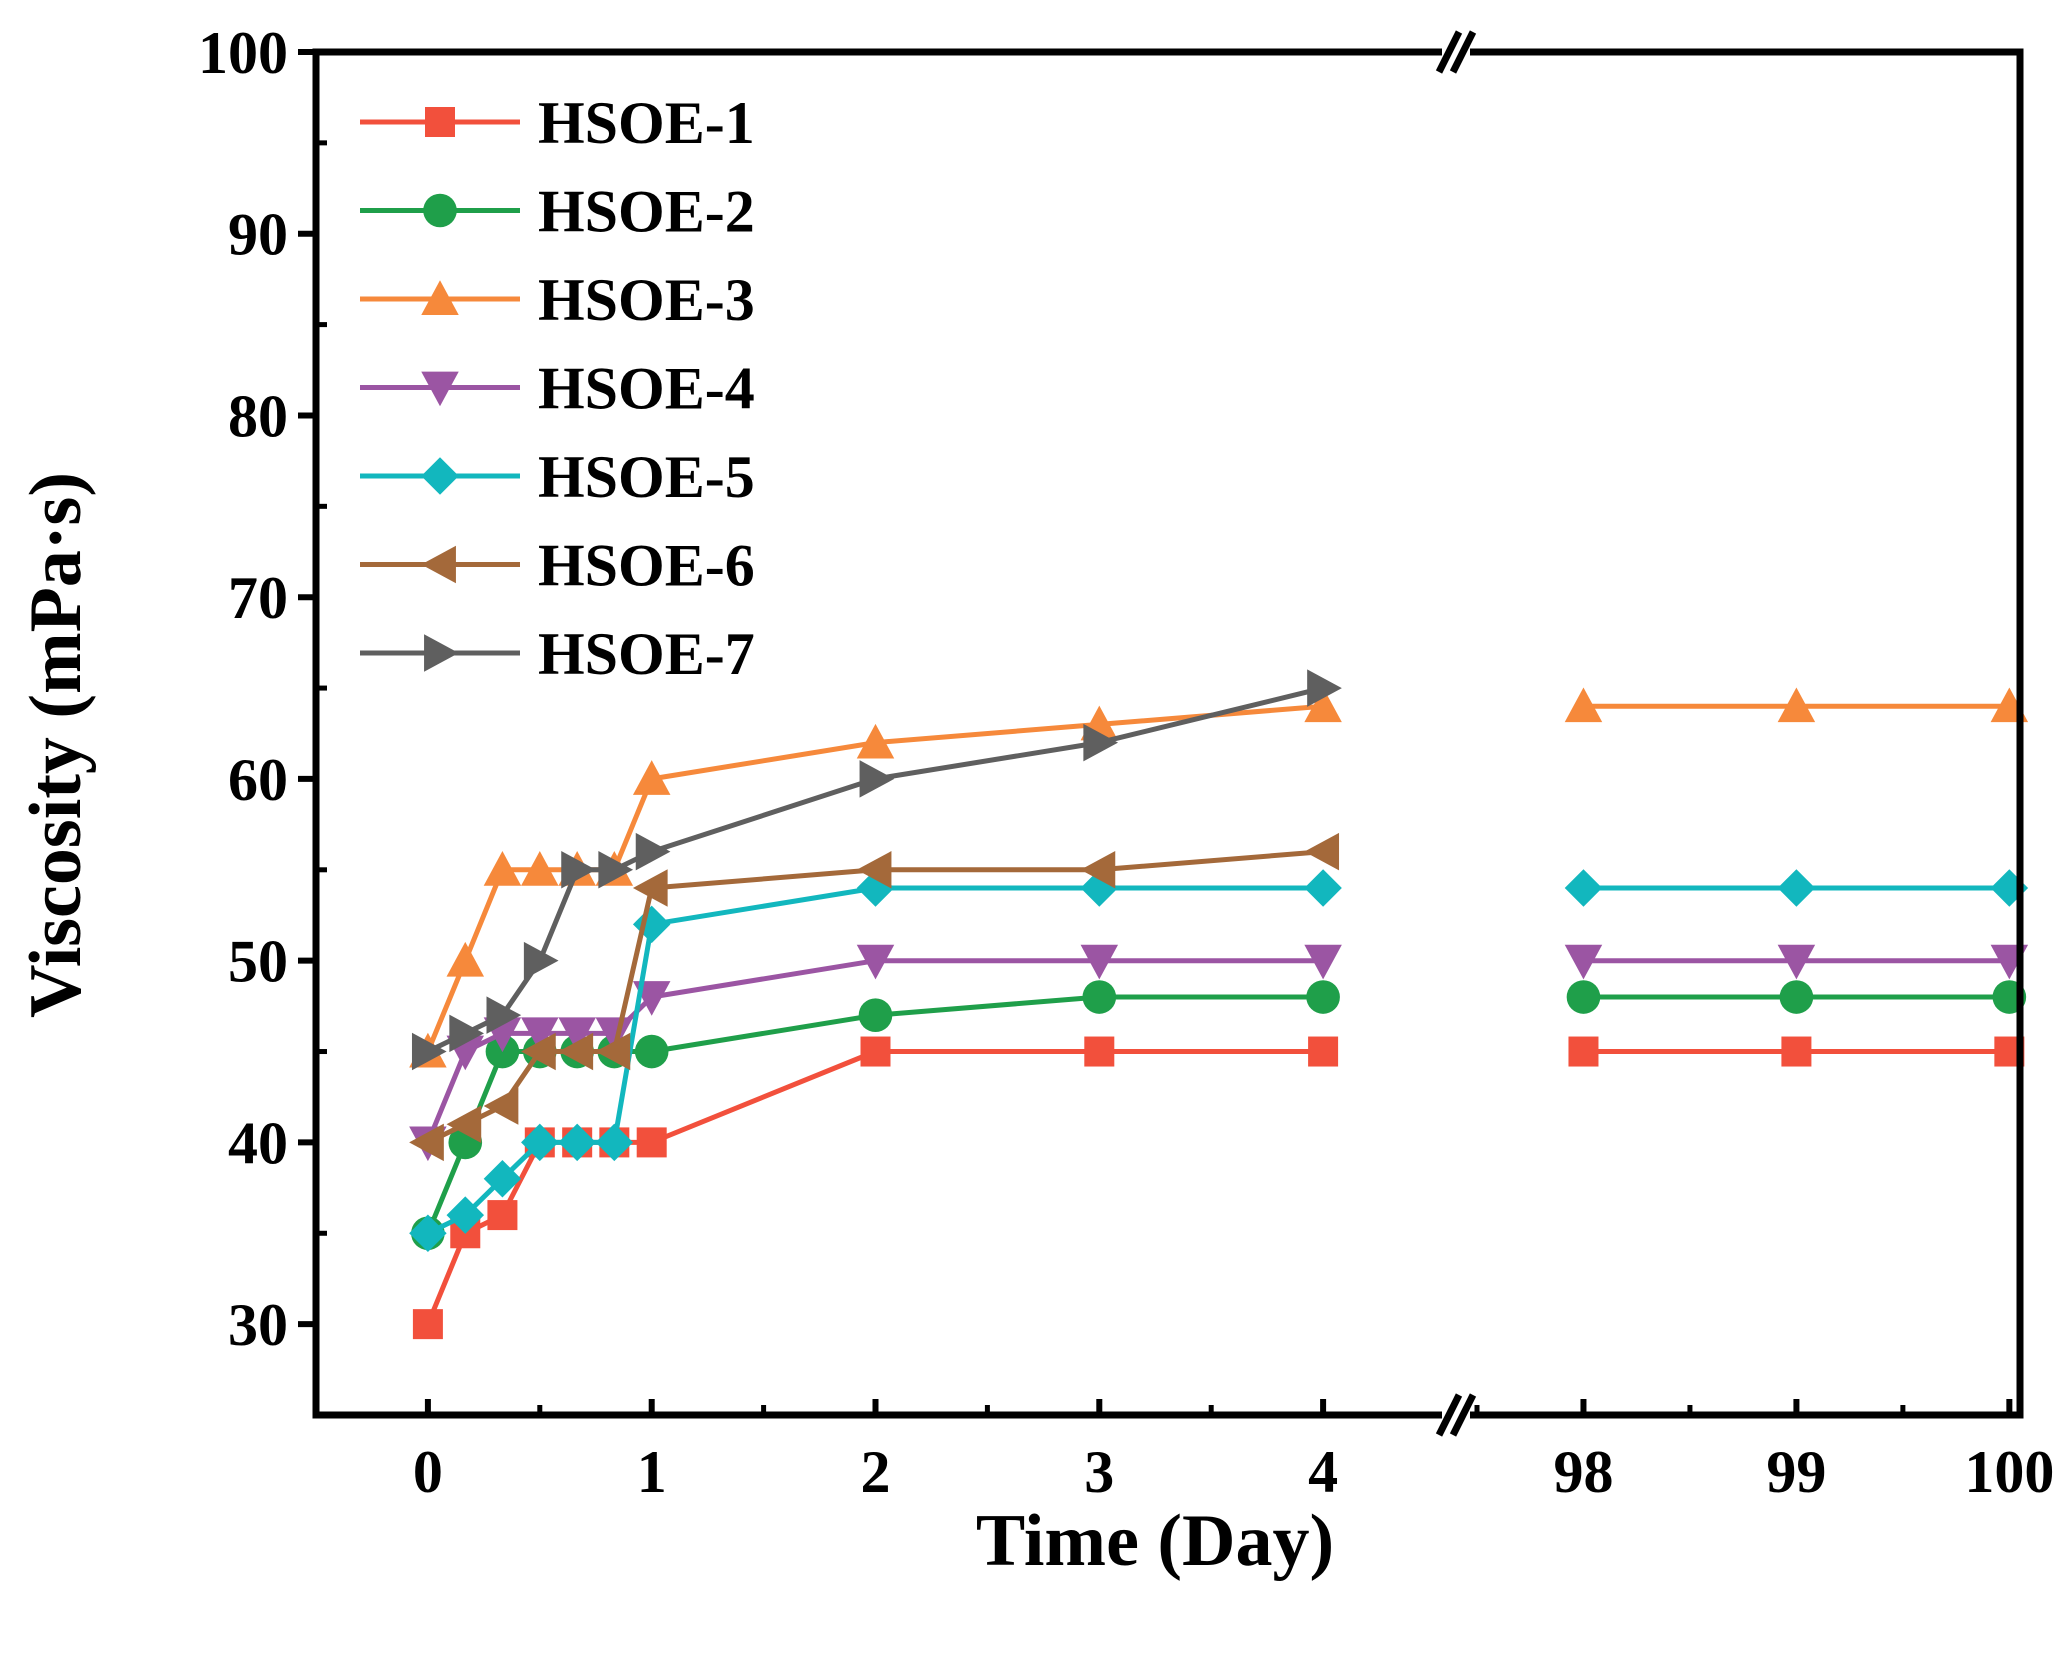 The height and width of the screenshot is (1654, 2072). I want to click on legend-item-hsoe-4: HSOE-4, so click(557, 389).